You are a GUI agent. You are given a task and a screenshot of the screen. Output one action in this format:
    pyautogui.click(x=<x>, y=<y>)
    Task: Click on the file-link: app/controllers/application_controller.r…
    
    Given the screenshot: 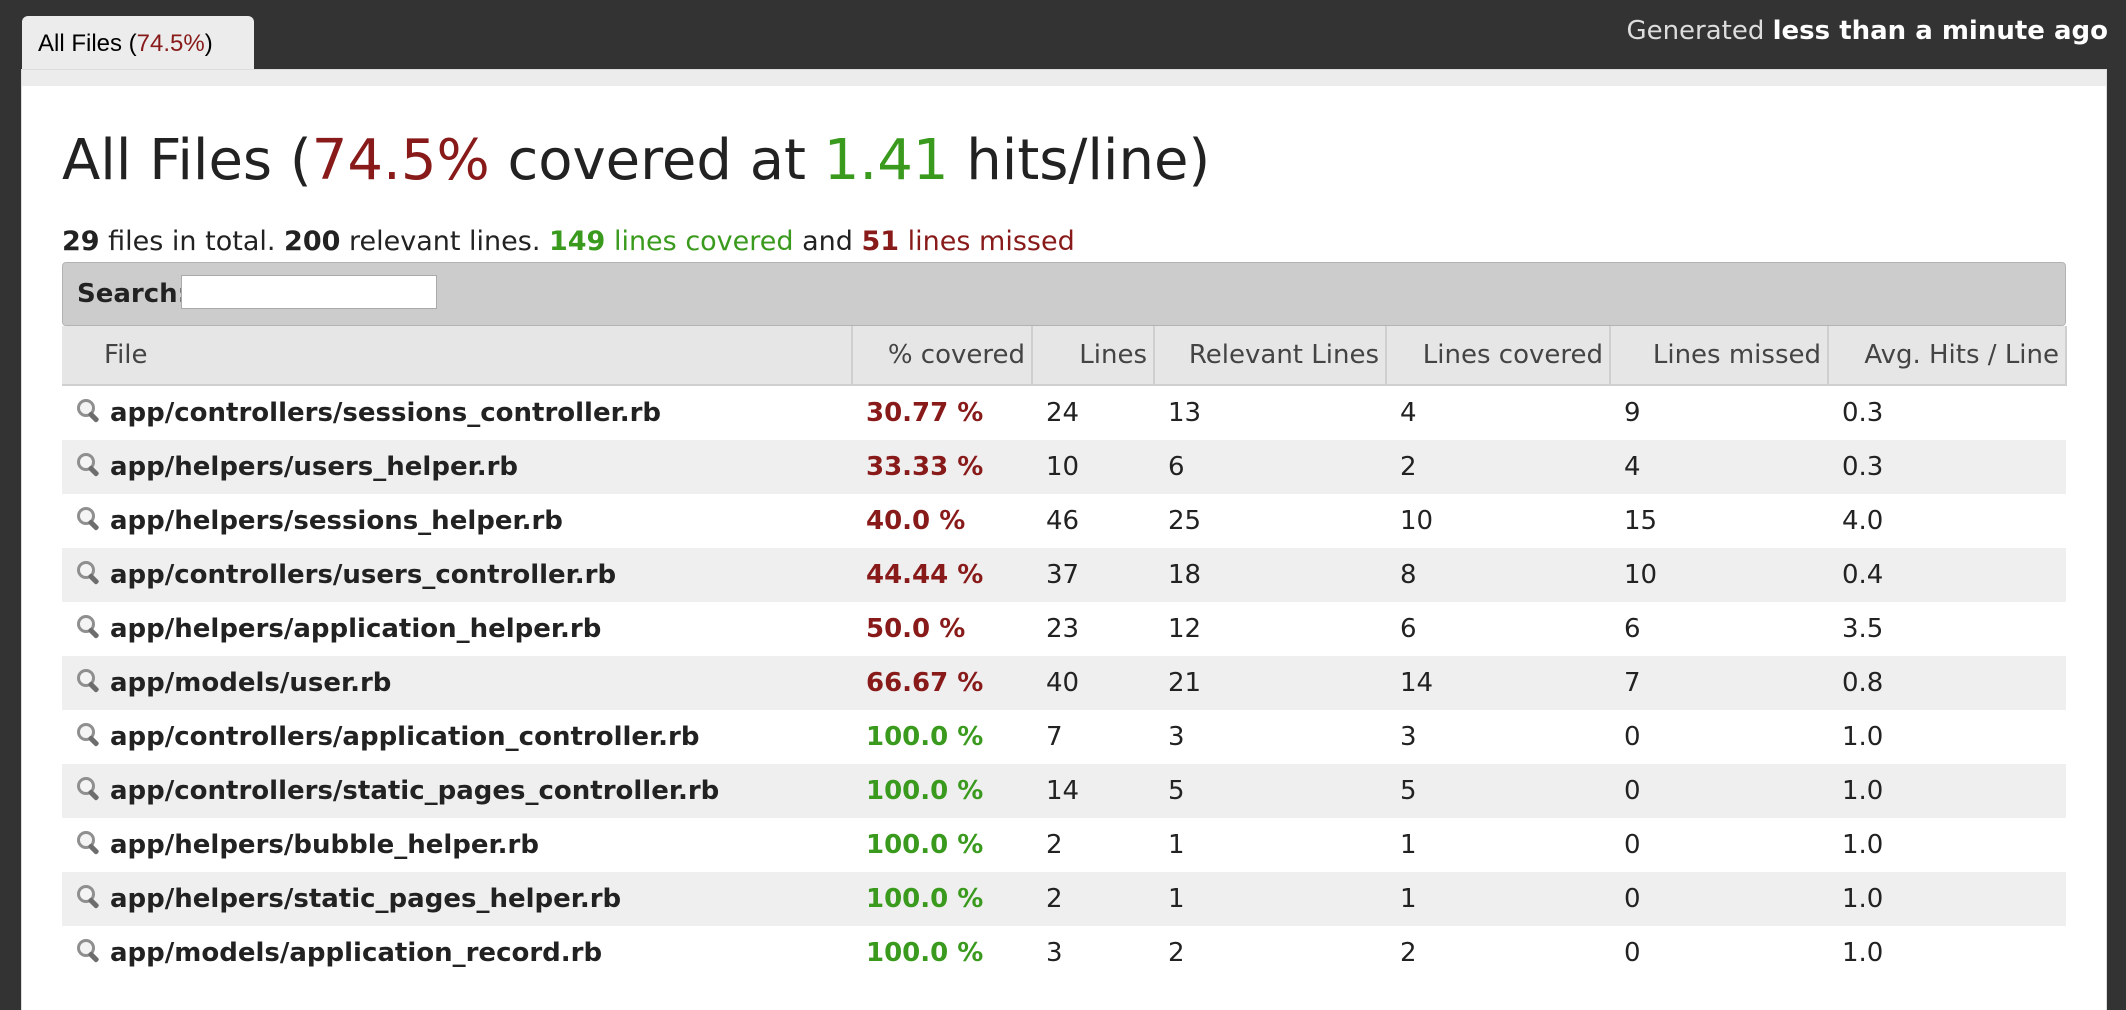 What is the action you would take?
    pyautogui.click(x=405, y=737)
    